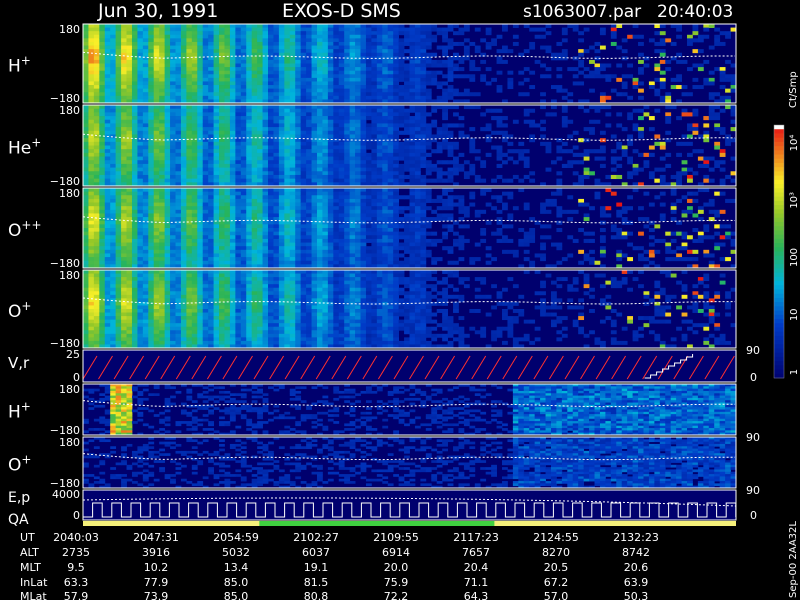  What do you see at coordinates (396, 552) in the screenshot?
I see `orbit-cell: 6914` at bounding box center [396, 552].